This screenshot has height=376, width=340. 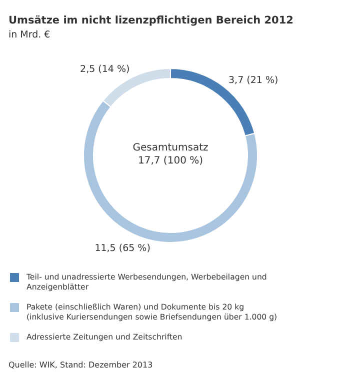 I want to click on data-label: 3,7 (21 %), so click(x=253, y=80).